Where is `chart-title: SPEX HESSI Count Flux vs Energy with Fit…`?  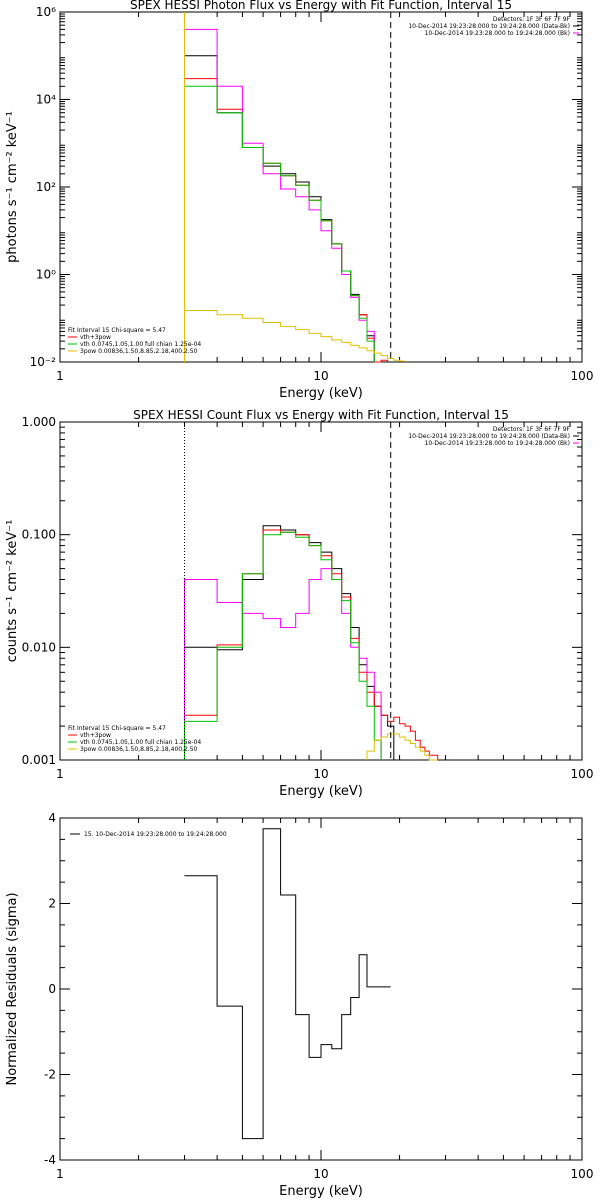 chart-title: SPEX HESSI Count Flux vs Energy with Fit… is located at coordinates (321, 415).